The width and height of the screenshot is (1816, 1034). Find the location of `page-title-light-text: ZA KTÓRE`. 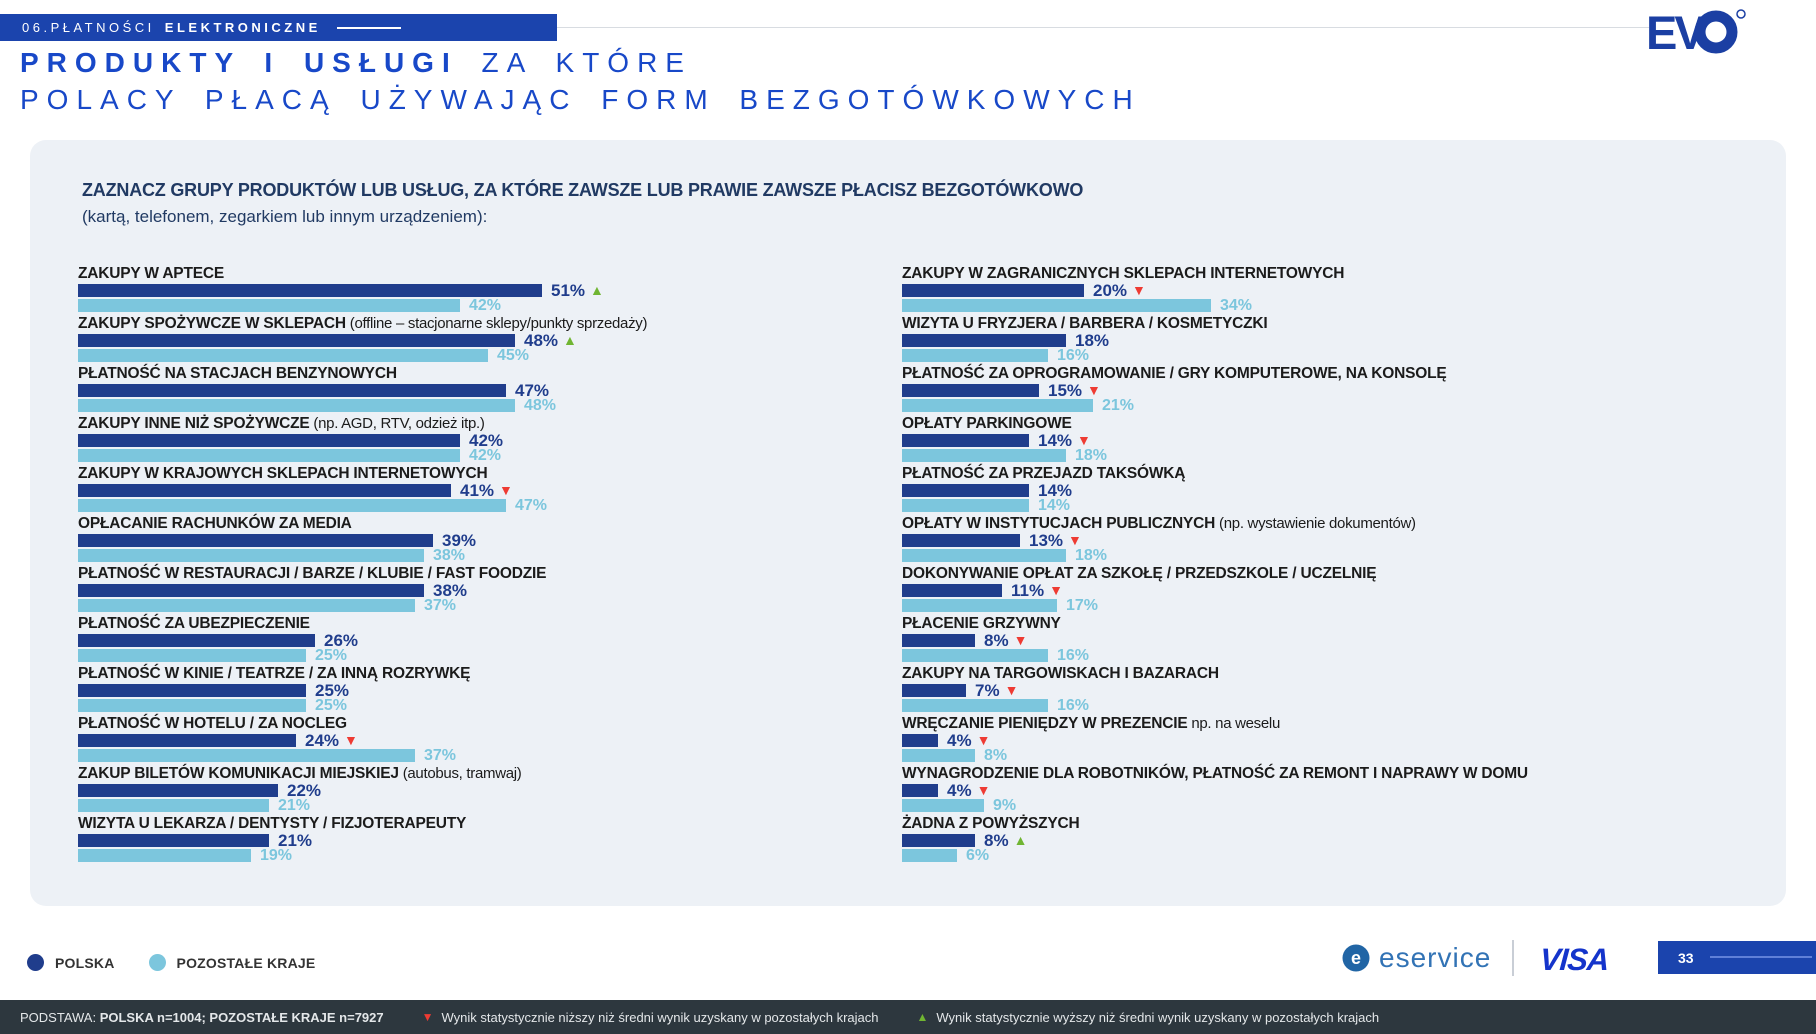

page-title-light-text: ZA KTÓRE is located at coordinates (586, 62).